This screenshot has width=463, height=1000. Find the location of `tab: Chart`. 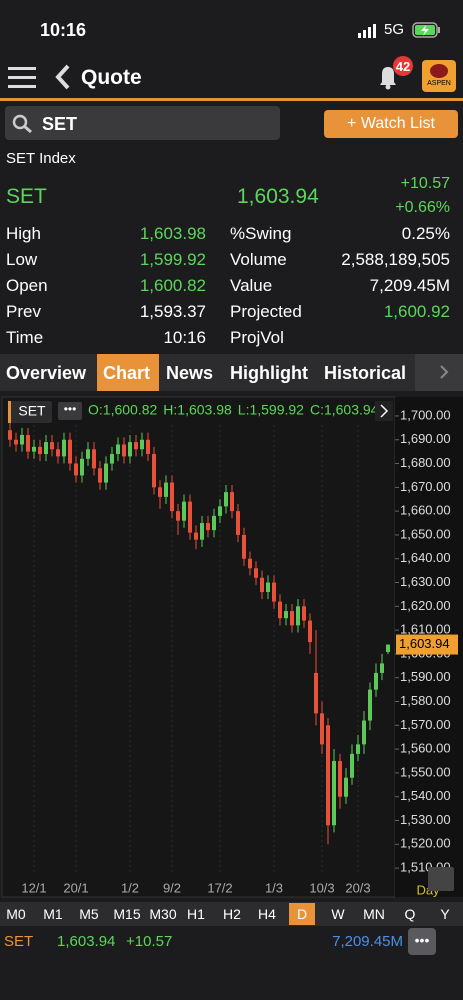

tab: Chart is located at coordinates (127, 373).